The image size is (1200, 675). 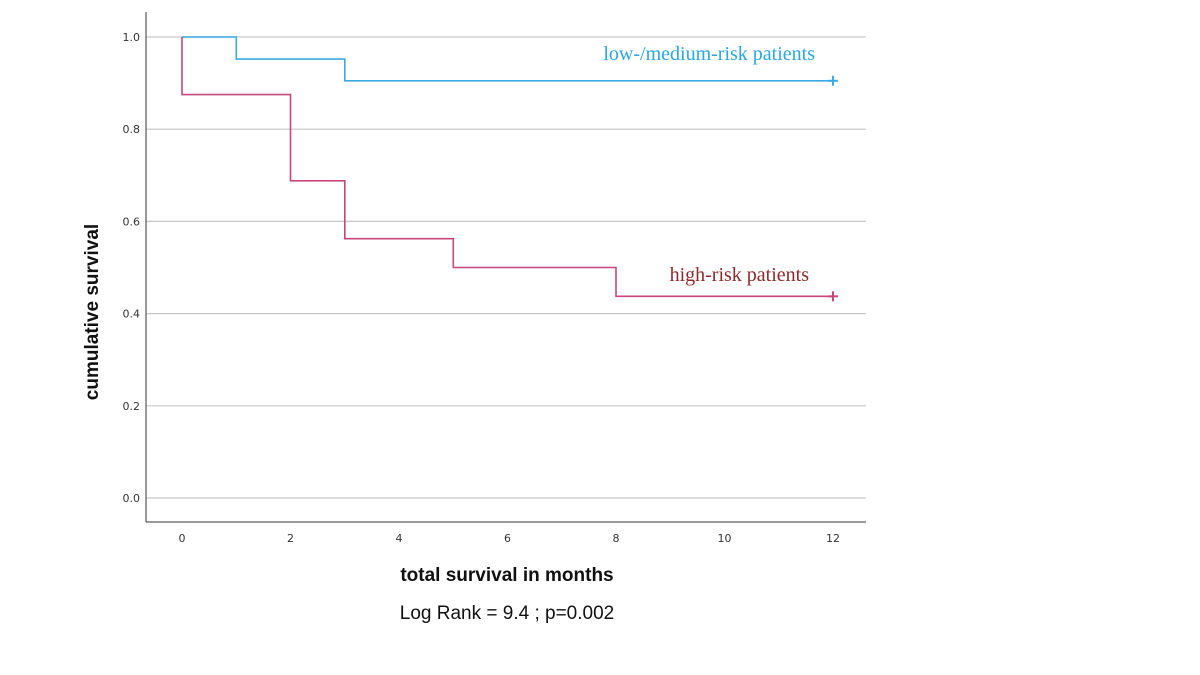 What do you see at coordinates (132, 37) in the screenshot?
I see `y-tick-label-5: 1.0` at bounding box center [132, 37].